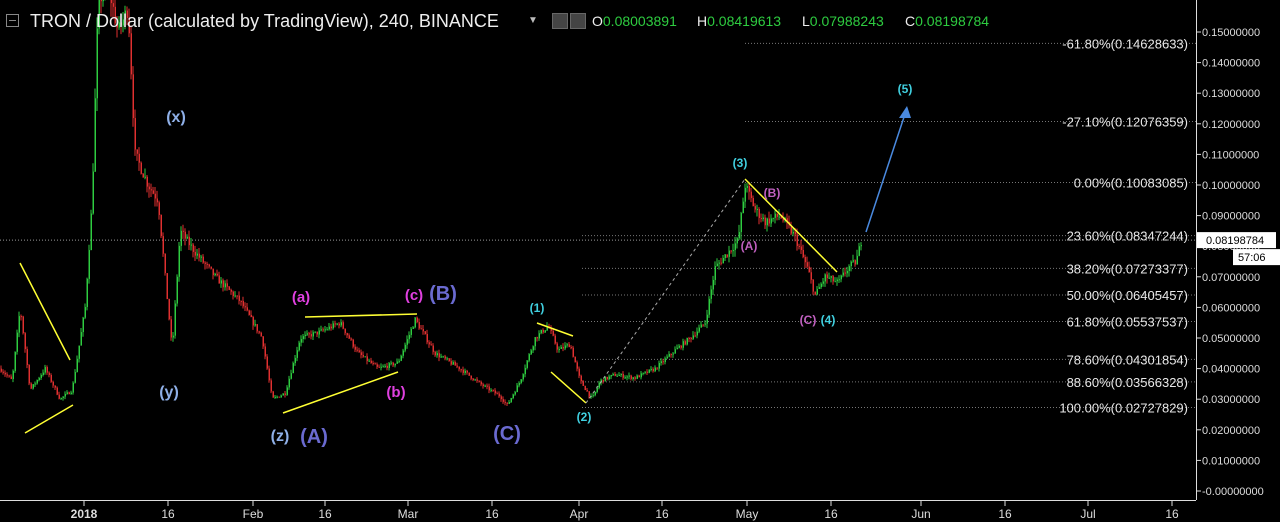  What do you see at coordinates (1125, 43) in the screenshot?
I see `fib-label: -61.80%(0.14628633)` at bounding box center [1125, 43].